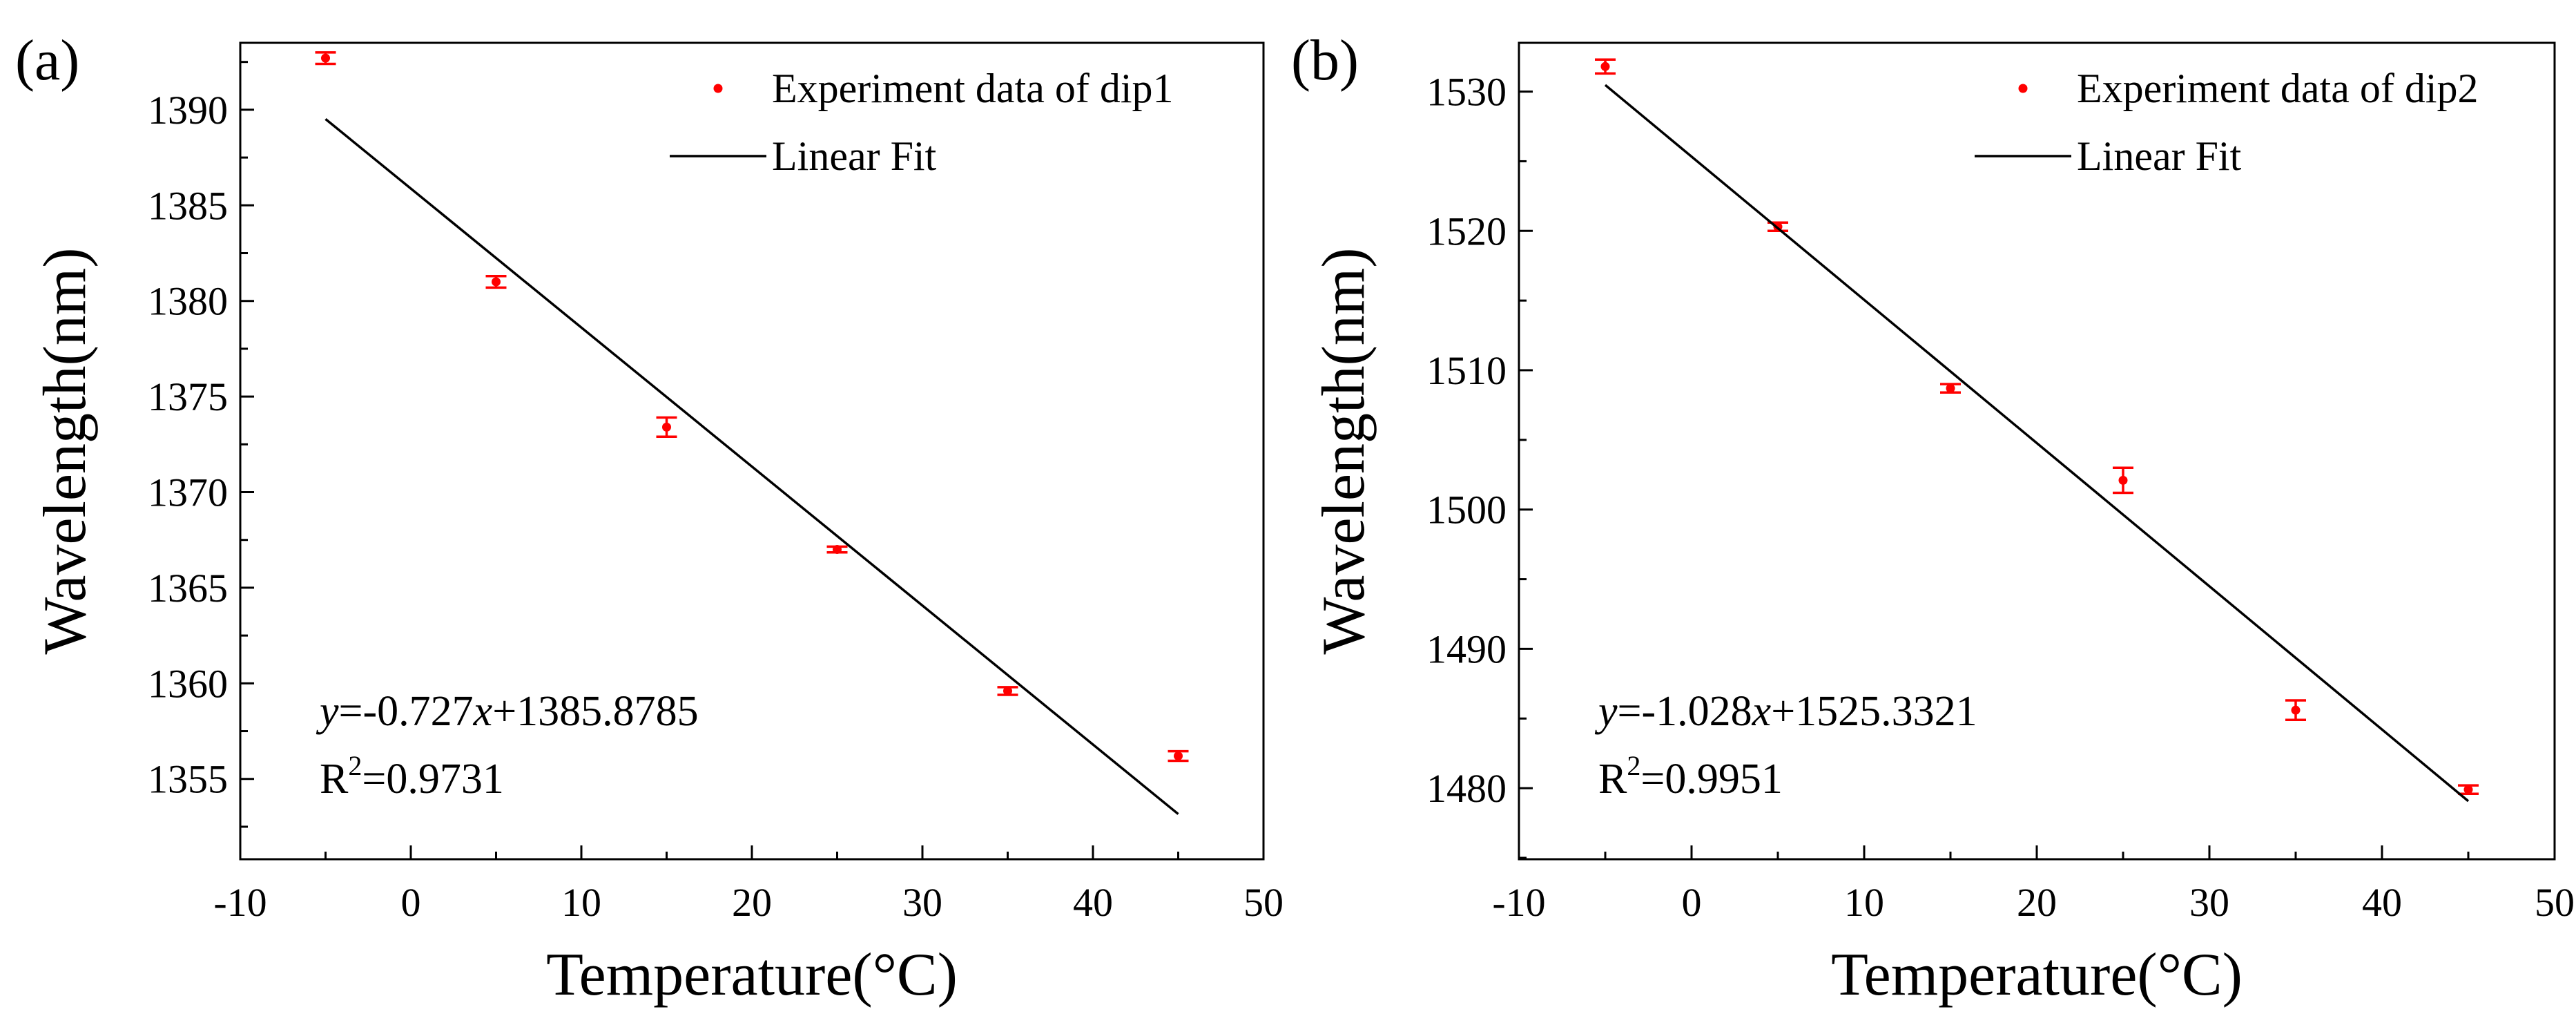 The height and width of the screenshot is (1025, 2576). I want to click on y-tick-label: 1510, so click(1467, 370).